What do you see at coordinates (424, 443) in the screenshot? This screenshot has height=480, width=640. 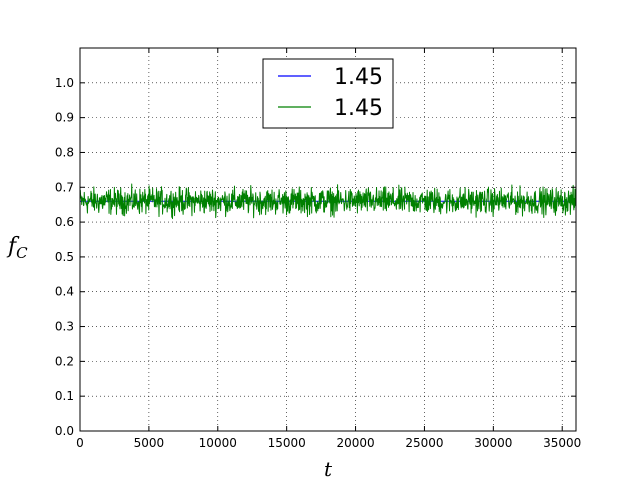 I see `x-tick-label: 25000` at bounding box center [424, 443].